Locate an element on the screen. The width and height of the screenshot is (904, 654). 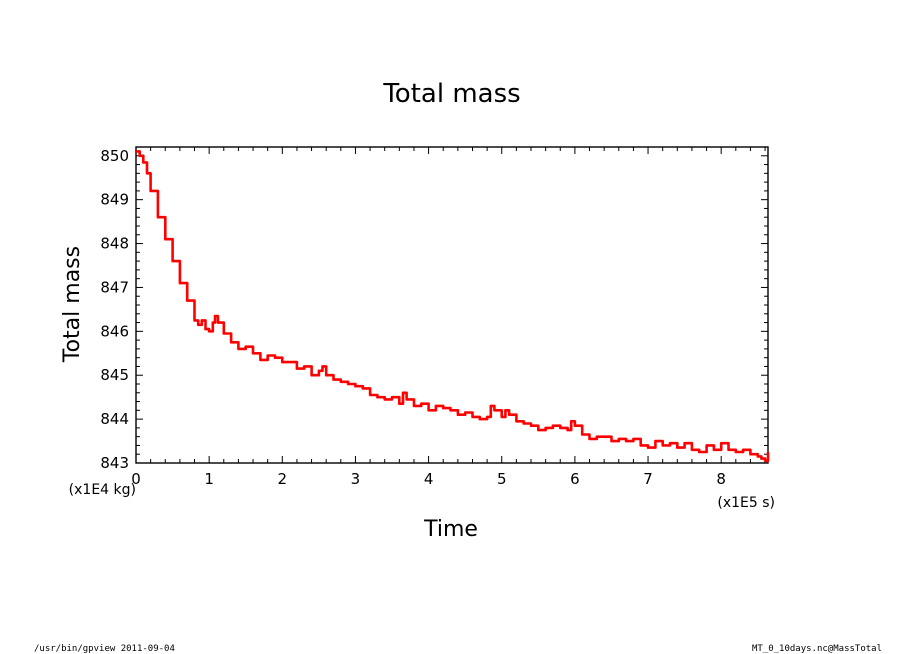
x-tick-label: 0 is located at coordinates (136, 479).